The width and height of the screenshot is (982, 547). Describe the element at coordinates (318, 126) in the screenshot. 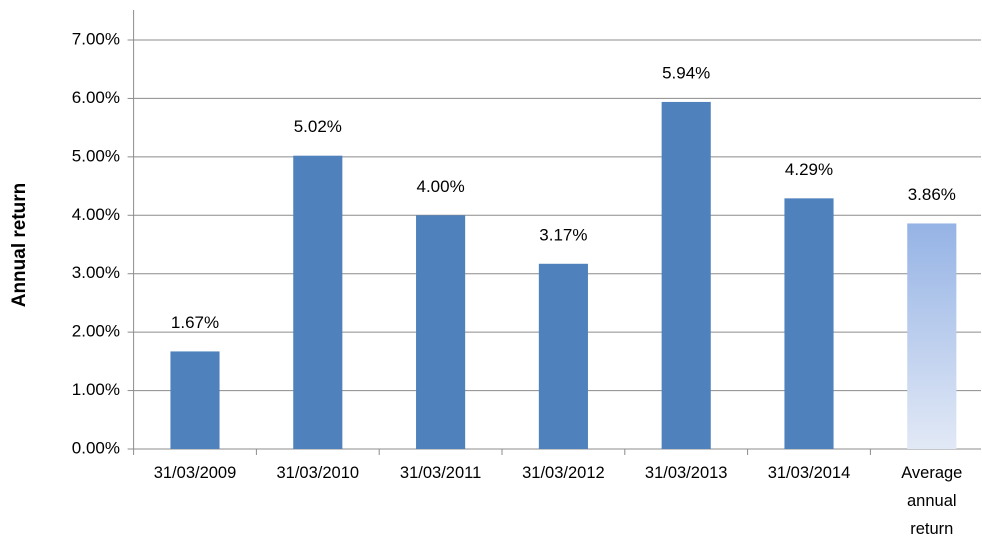

I see `data-label: 5.02%` at that location.